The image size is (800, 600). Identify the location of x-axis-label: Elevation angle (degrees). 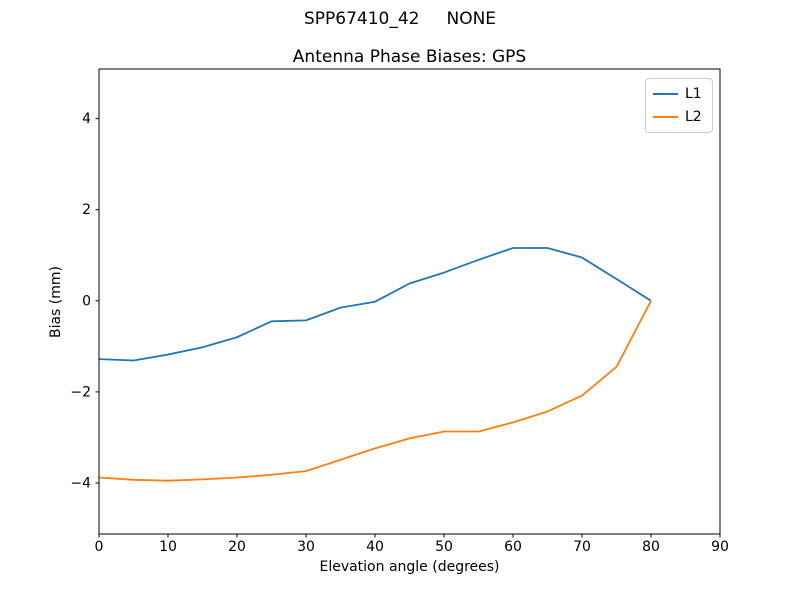
(409, 567).